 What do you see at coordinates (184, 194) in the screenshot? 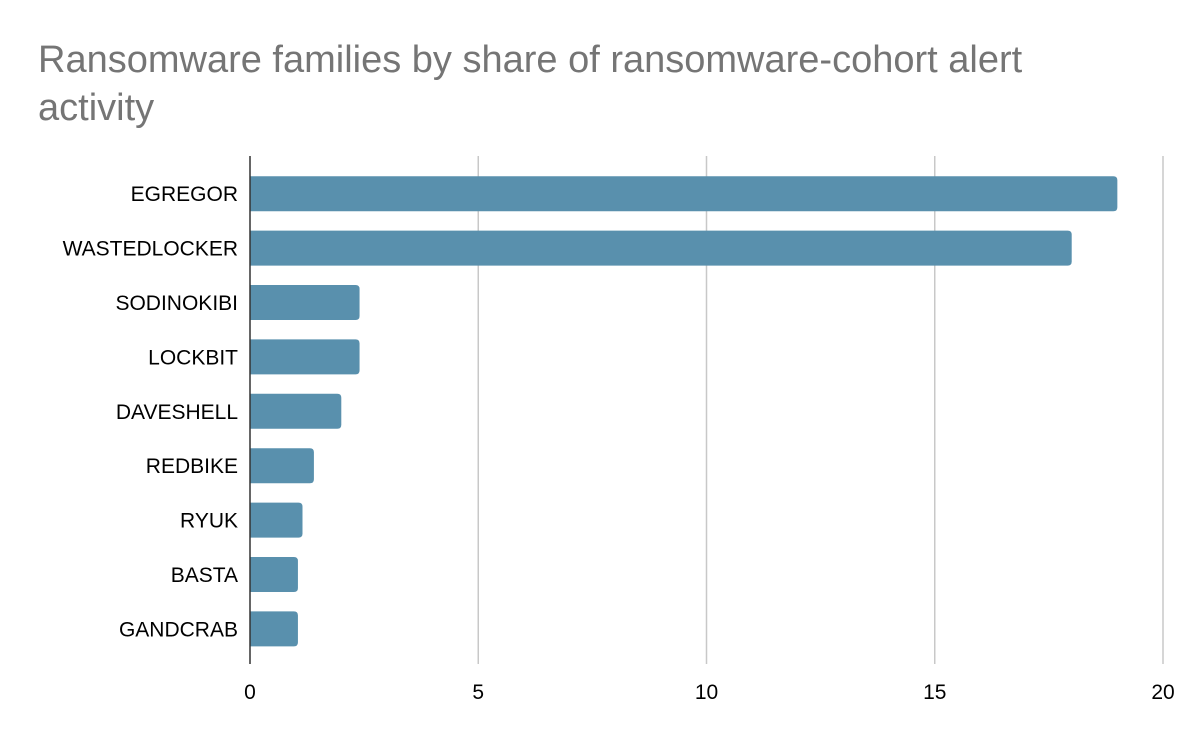
I see `category-label-egregor: EGREGOR` at bounding box center [184, 194].